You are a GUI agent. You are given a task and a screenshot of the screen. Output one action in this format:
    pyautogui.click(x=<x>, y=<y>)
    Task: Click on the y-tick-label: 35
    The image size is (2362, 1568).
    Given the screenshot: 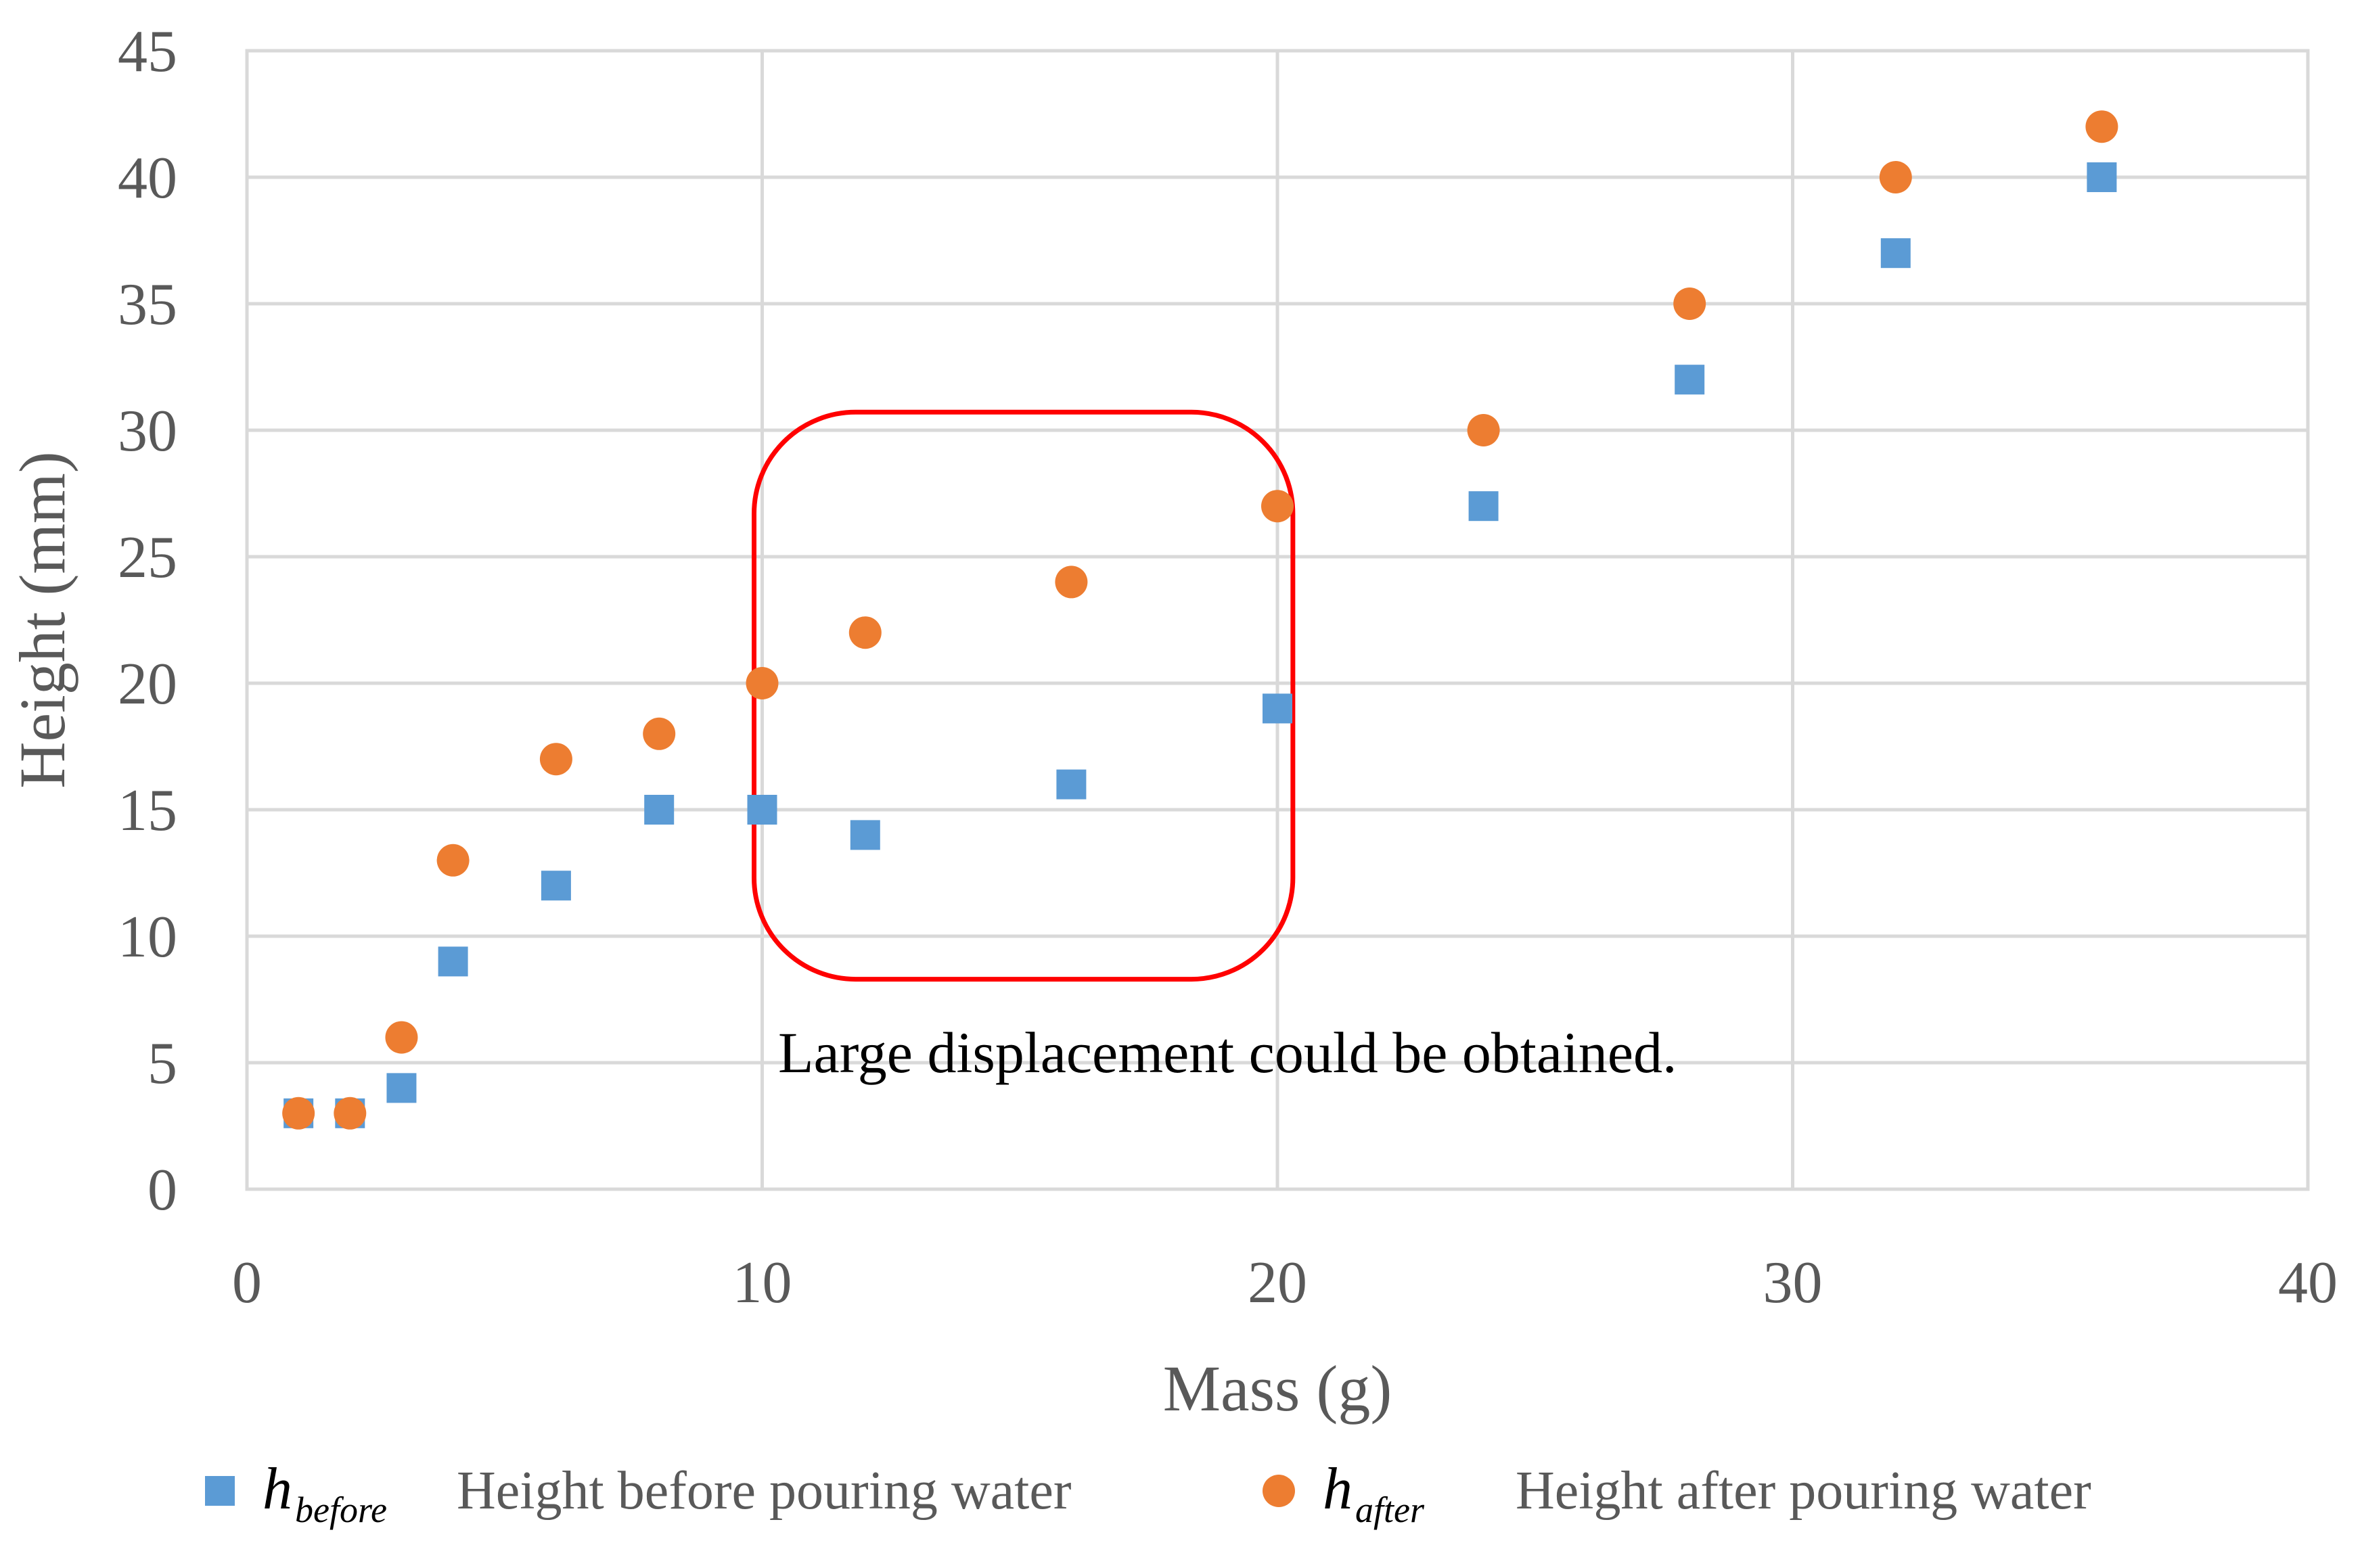 What is the action you would take?
    pyautogui.click(x=147, y=305)
    